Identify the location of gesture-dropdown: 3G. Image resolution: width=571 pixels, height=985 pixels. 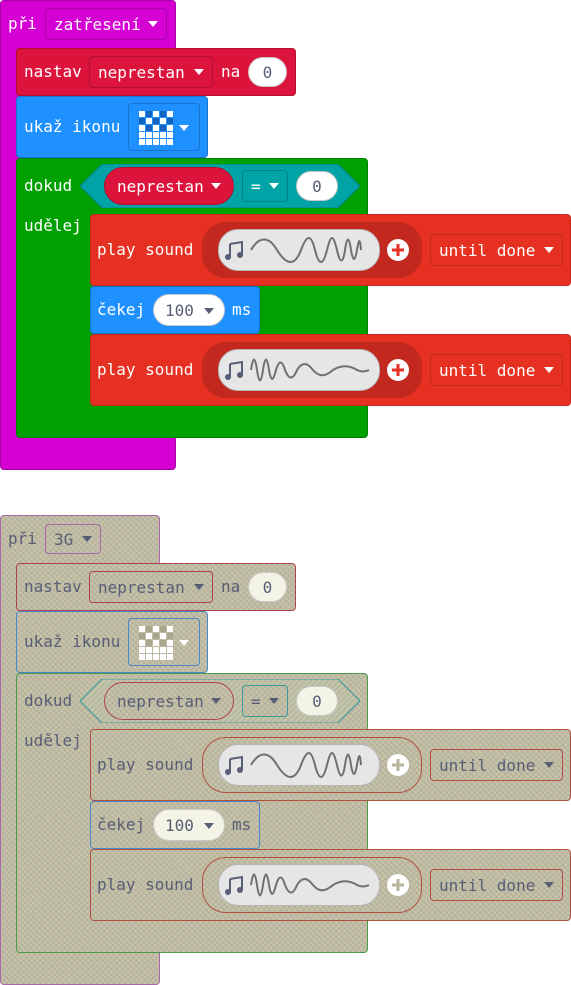
(73, 539).